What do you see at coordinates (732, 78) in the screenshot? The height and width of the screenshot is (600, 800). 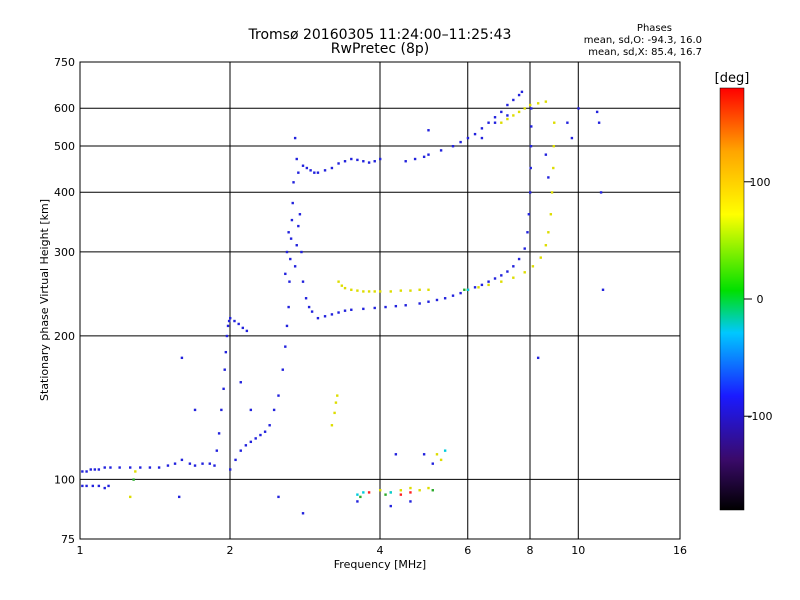 I see `colorbar-label: [deg]` at bounding box center [732, 78].